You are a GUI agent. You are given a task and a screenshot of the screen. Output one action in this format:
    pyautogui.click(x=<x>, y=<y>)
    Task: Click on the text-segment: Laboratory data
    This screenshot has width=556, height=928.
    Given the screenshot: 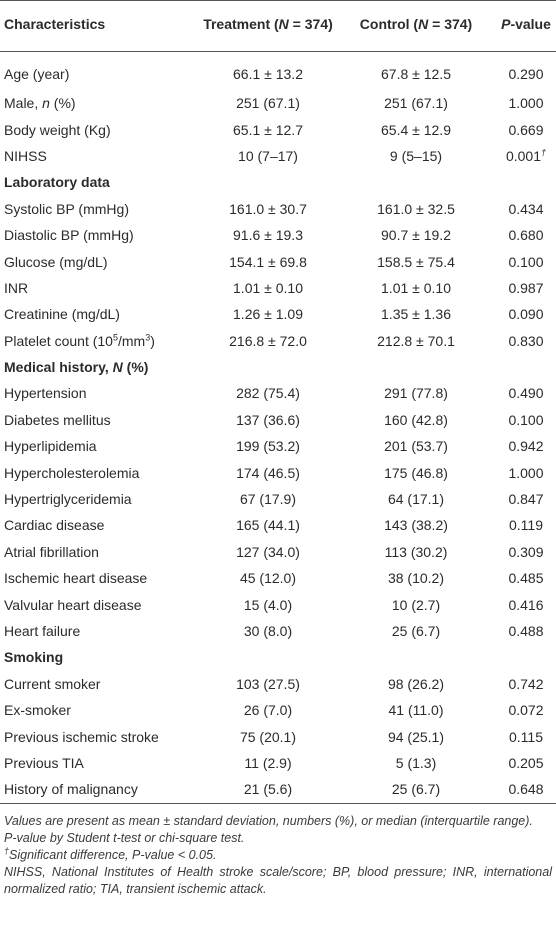 What is the action you would take?
    pyautogui.click(x=57, y=182)
    